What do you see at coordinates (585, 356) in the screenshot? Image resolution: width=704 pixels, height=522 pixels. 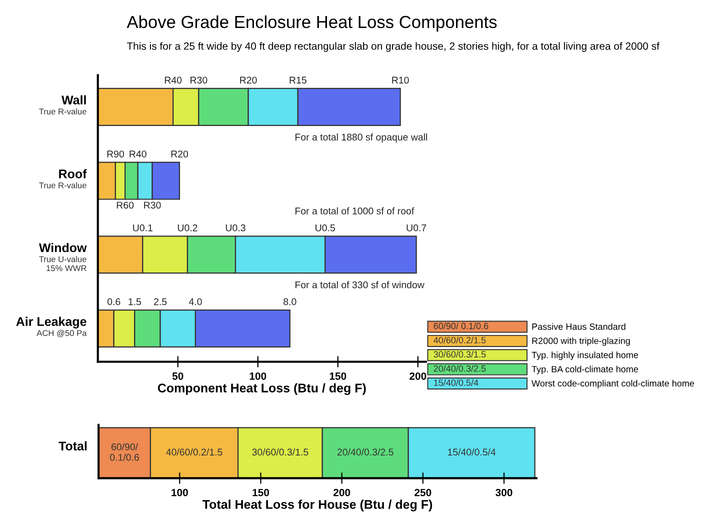 I see `text: Typ. highly insulated home` at bounding box center [585, 356].